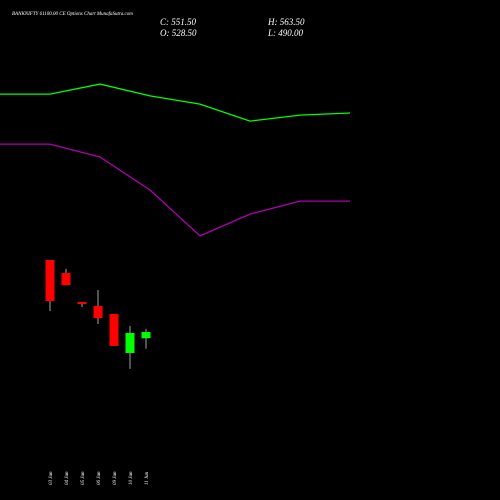 The width and height of the screenshot is (500, 500). I want to click on x-tick-label: 10 Jun, so click(131, 478).